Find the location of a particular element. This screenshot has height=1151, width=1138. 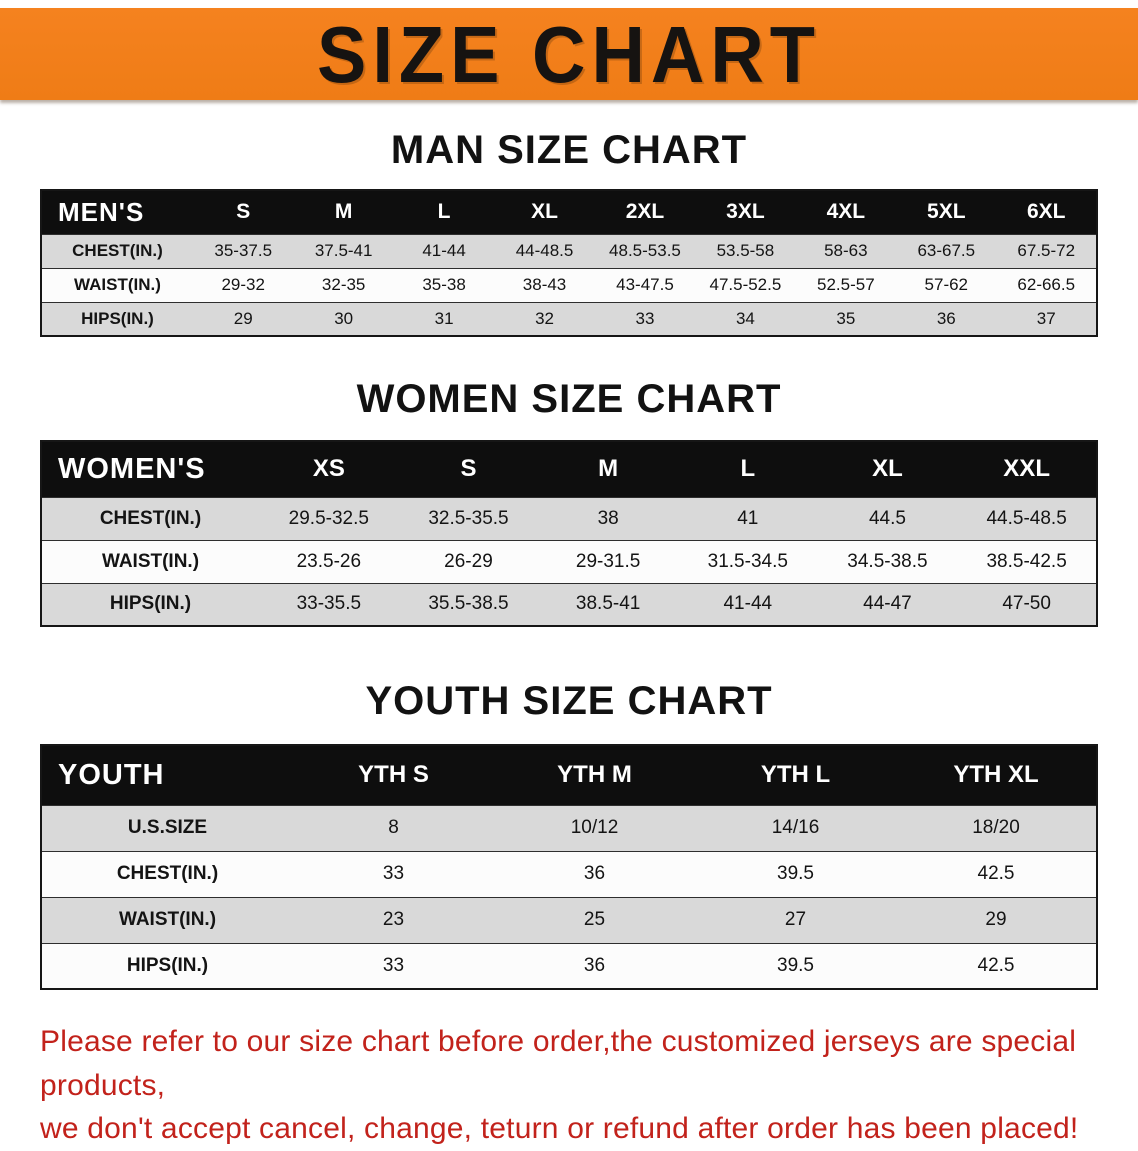

size-value-cell: 33-35.5 is located at coordinates (329, 604).